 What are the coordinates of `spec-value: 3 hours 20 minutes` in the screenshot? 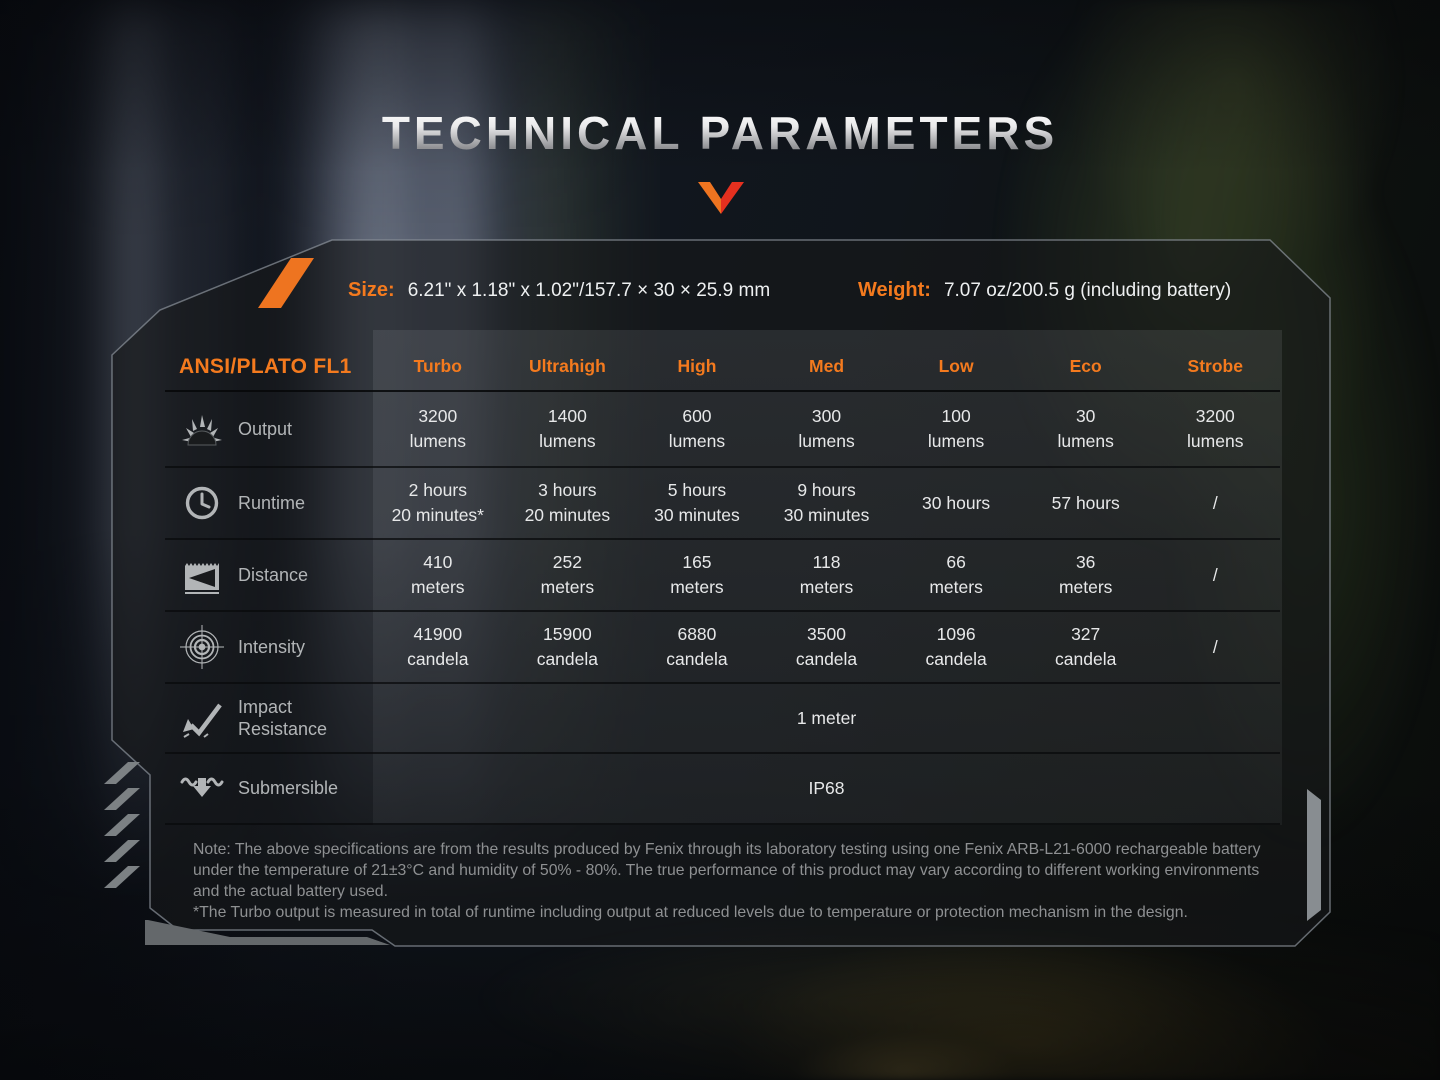 It's located at (567, 502).